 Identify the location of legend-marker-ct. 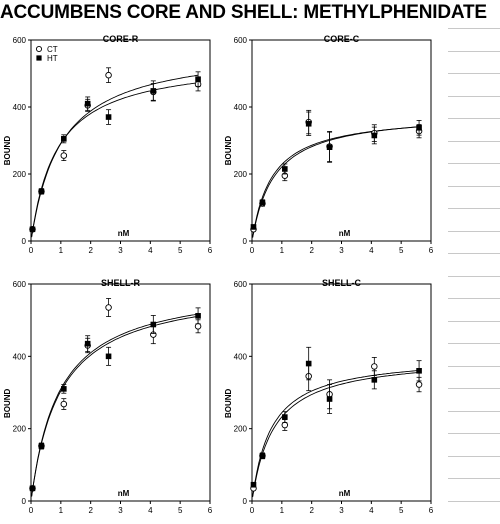
(39, 49).